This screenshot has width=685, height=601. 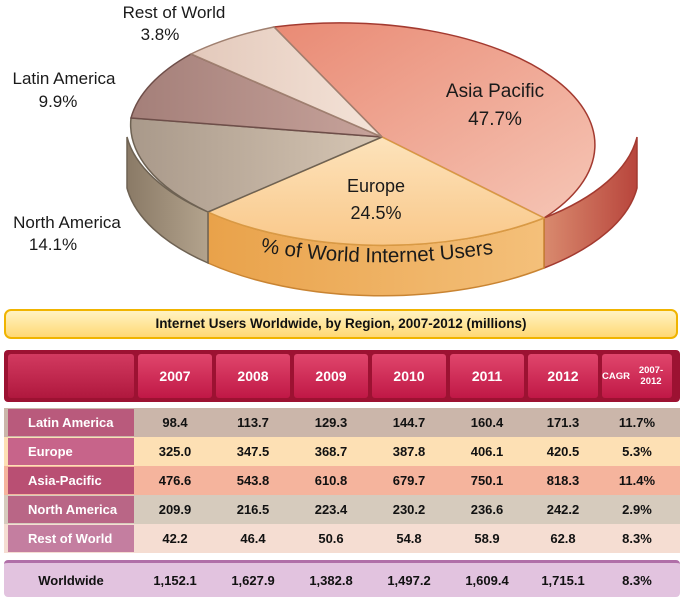 What do you see at coordinates (175, 422) in the screenshot?
I see `value-cell: 98.4` at bounding box center [175, 422].